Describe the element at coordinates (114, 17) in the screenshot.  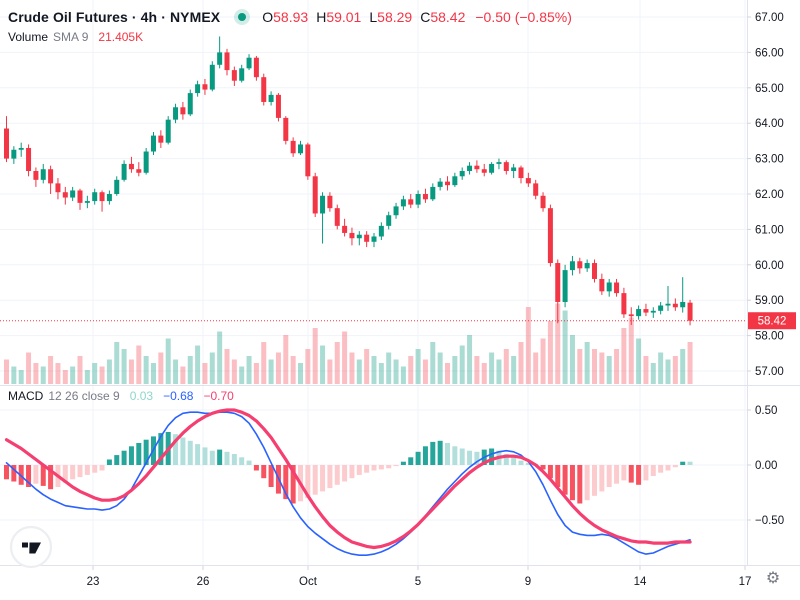
I see `symbol-title: Crude Oil Futures · 4h · NYMEX` at that location.